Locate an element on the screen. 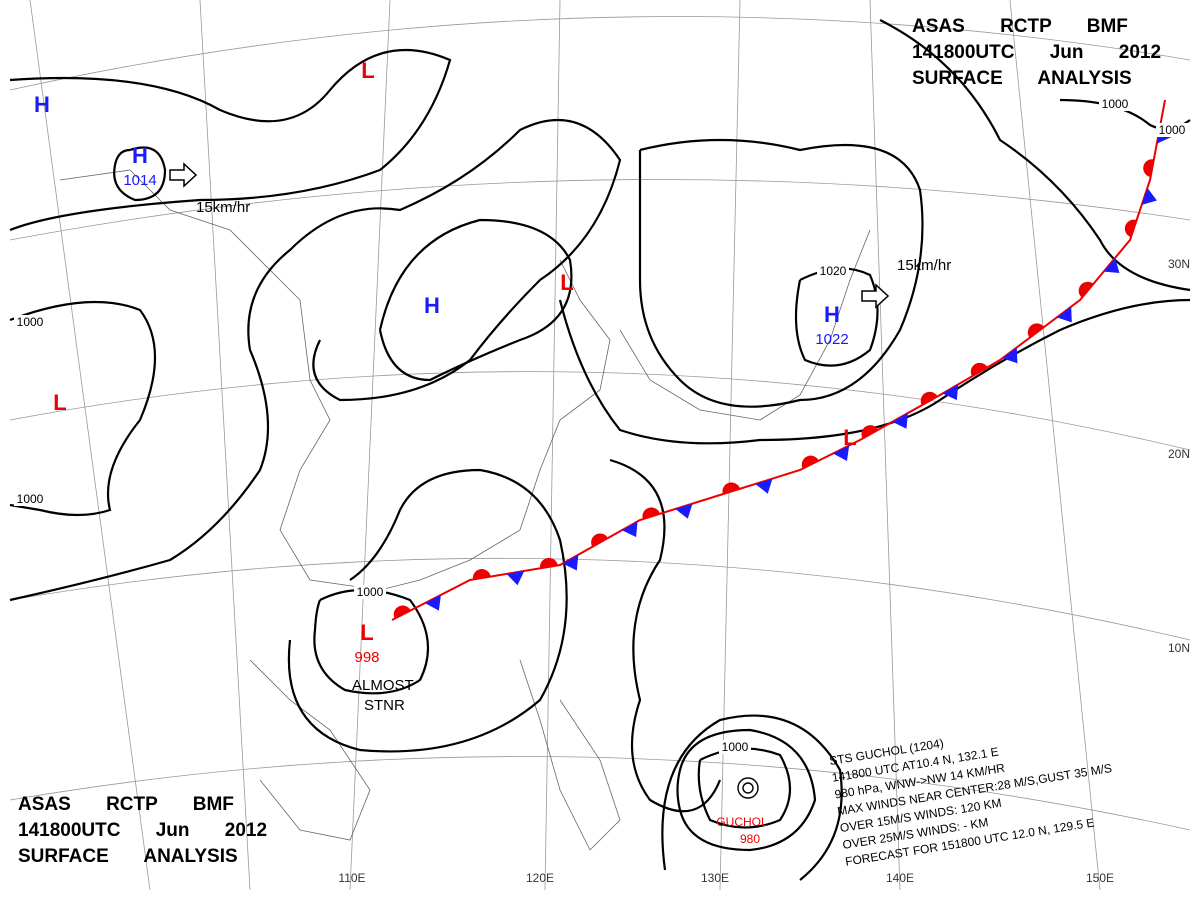 Image resolution: width=1200 pixels, height=900 pixels. storm-pressure: 980 is located at coordinates (750, 839).